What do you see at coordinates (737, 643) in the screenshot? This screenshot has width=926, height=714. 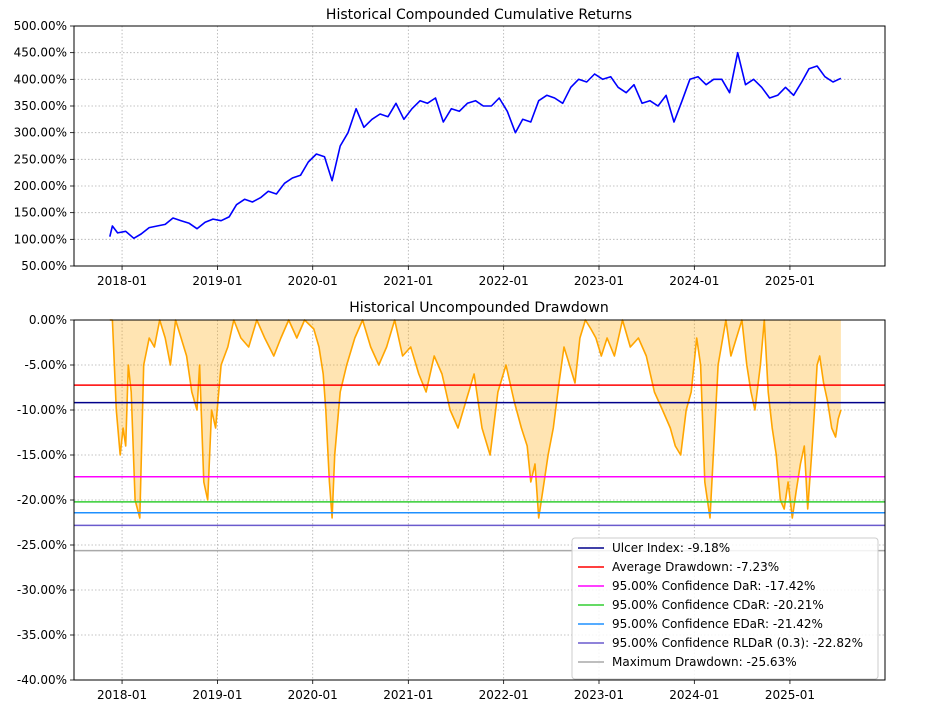 I see `legend-entry: 95.00% Confidence RLDaR (0.3): -22.82%` at bounding box center [737, 643].